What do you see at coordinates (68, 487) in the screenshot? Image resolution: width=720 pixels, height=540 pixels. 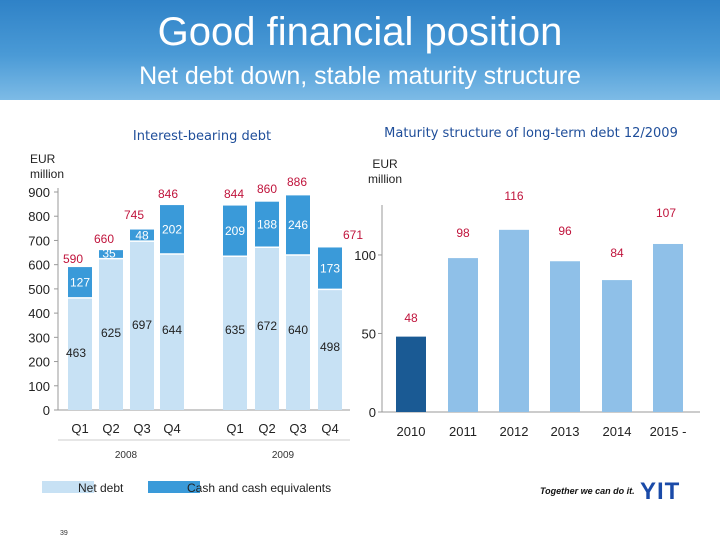 I see `legend-swatch-net-debt` at bounding box center [68, 487].